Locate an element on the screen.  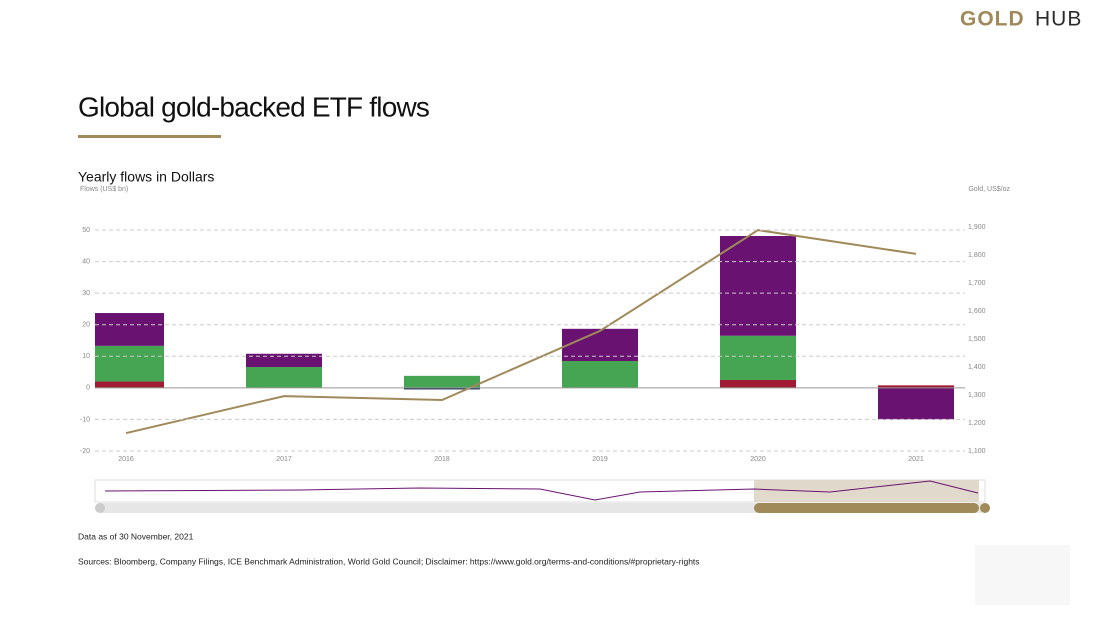
y2-tick-label: 1,100 is located at coordinates (977, 451).